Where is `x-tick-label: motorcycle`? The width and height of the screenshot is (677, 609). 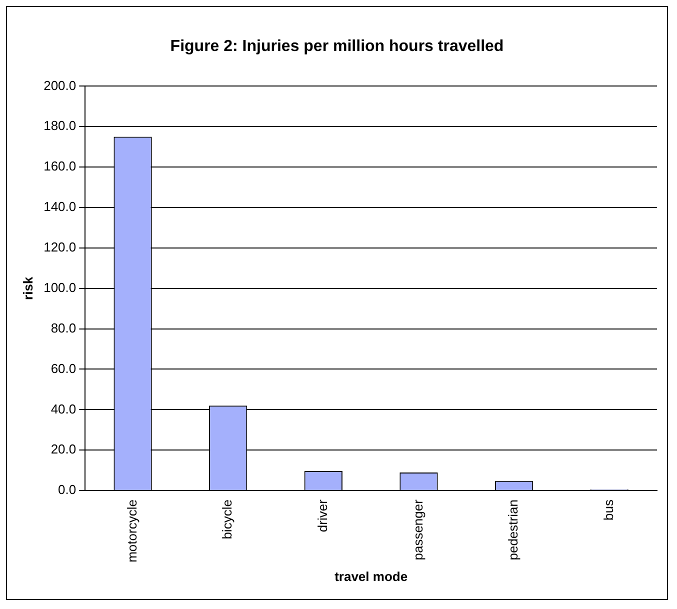 x-tick-label: motorcycle is located at coordinates (132, 531).